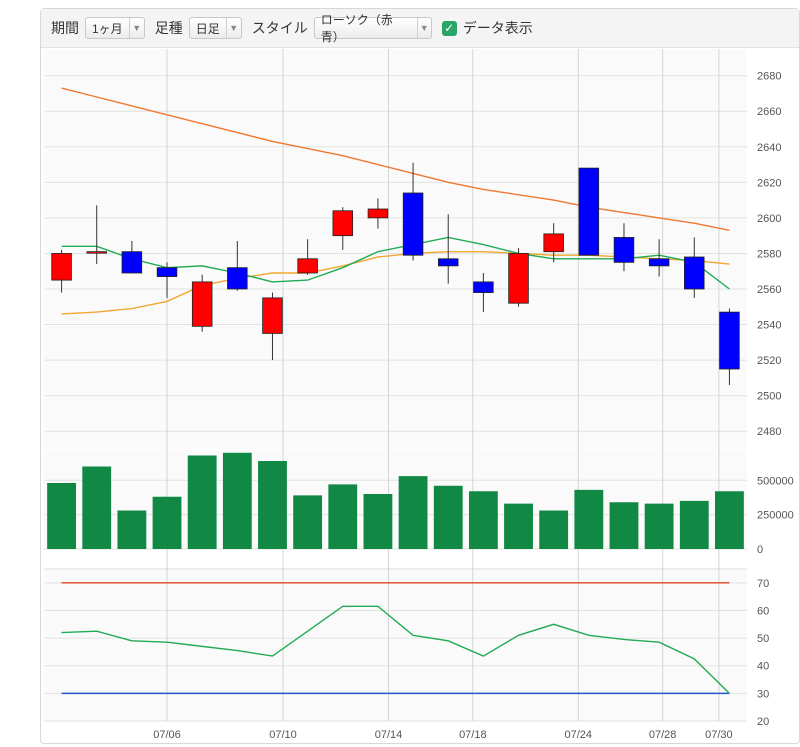  Describe the element at coordinates (473, 735) in the screenshot. I see `x-tick-label: 07/18` at that location.